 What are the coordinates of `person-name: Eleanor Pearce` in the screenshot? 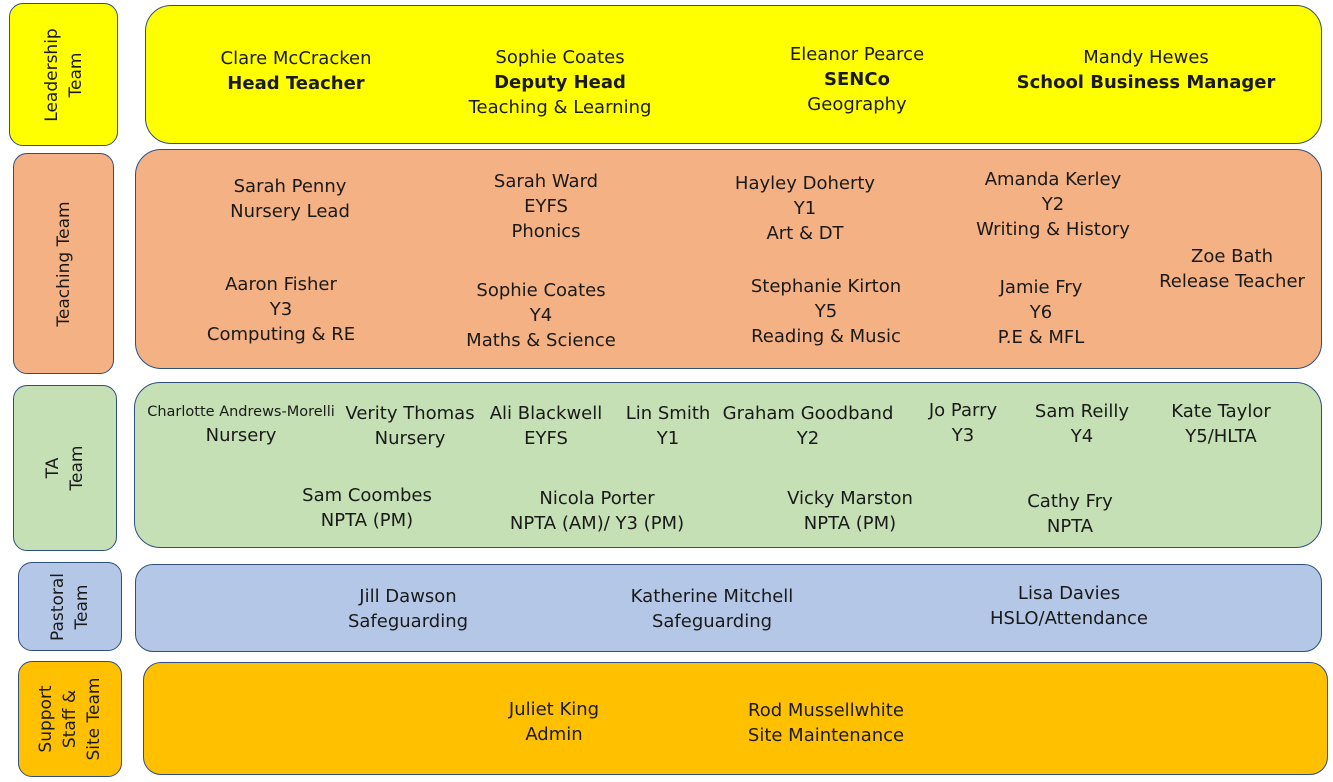 It's located at (857, 54).